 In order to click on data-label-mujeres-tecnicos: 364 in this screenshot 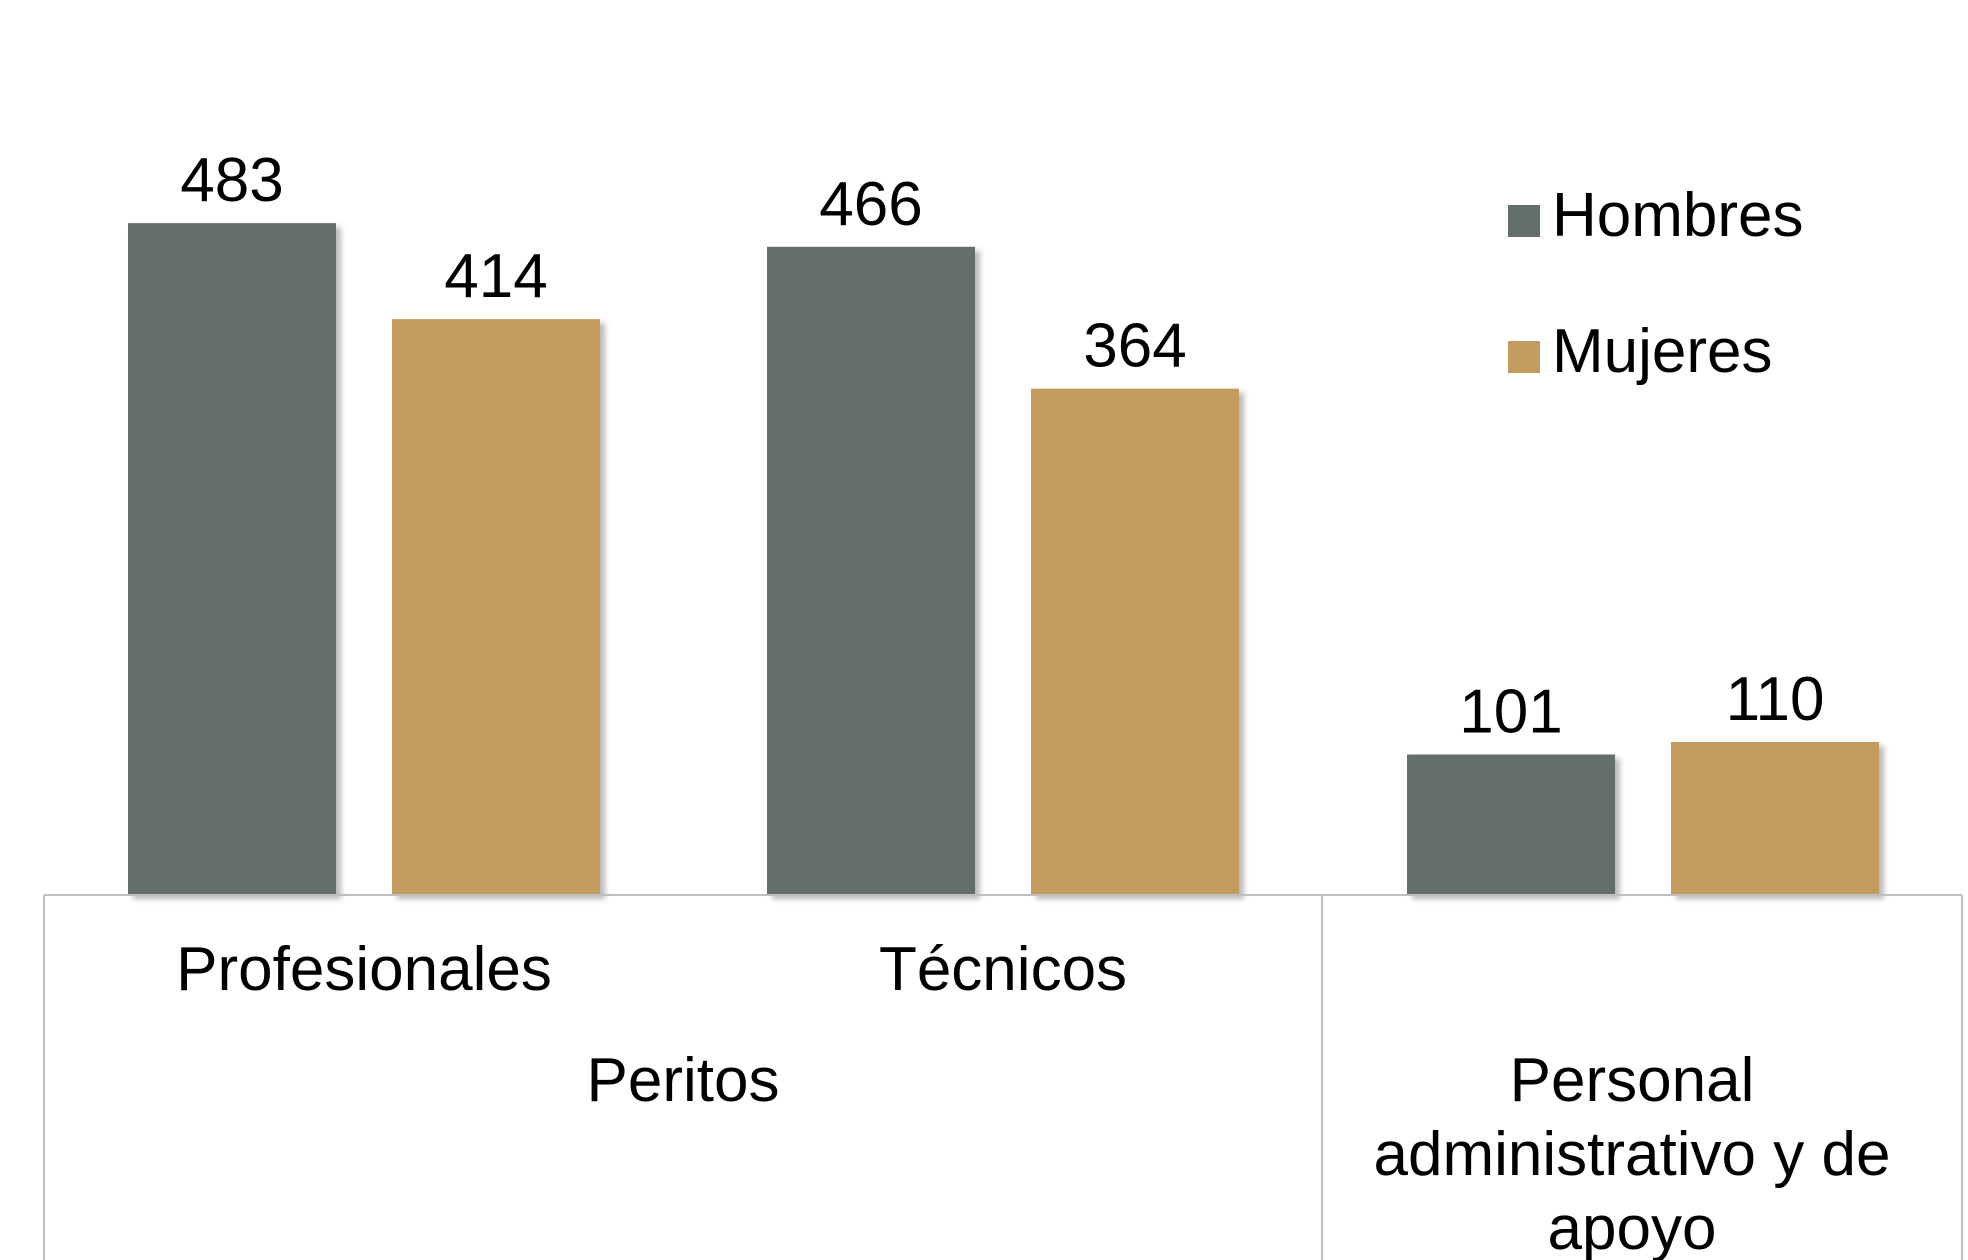, I will do `click(1134, 346)`.